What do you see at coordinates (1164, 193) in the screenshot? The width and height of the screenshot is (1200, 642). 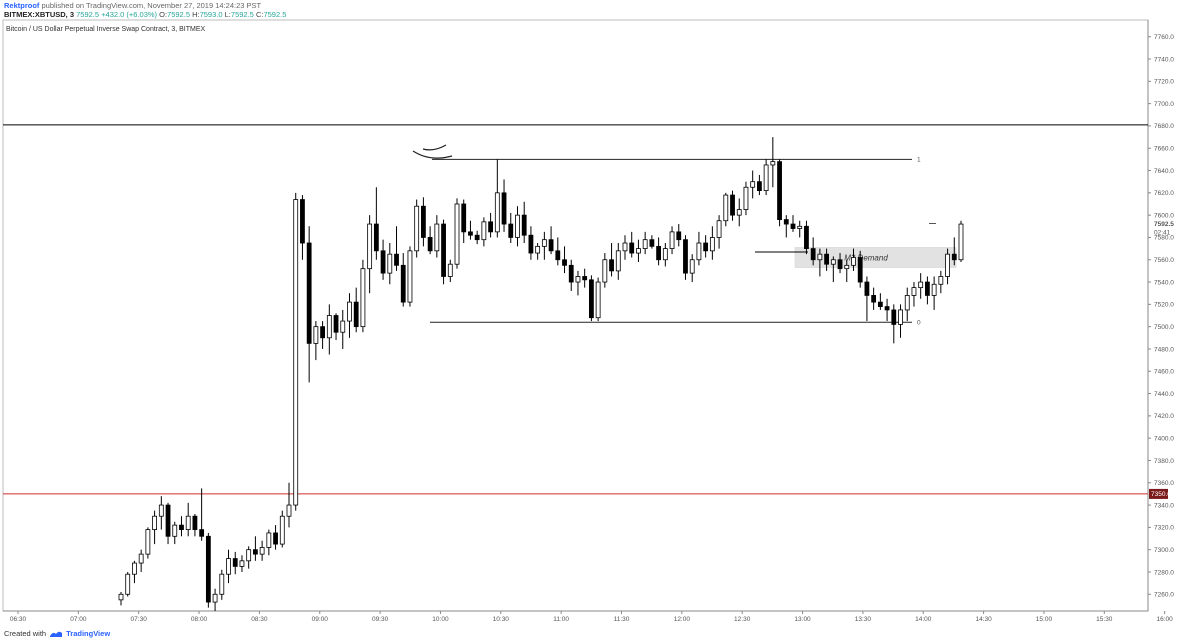 I see `price-tick-label: 7620.0` at bounding box center [1164, 193].